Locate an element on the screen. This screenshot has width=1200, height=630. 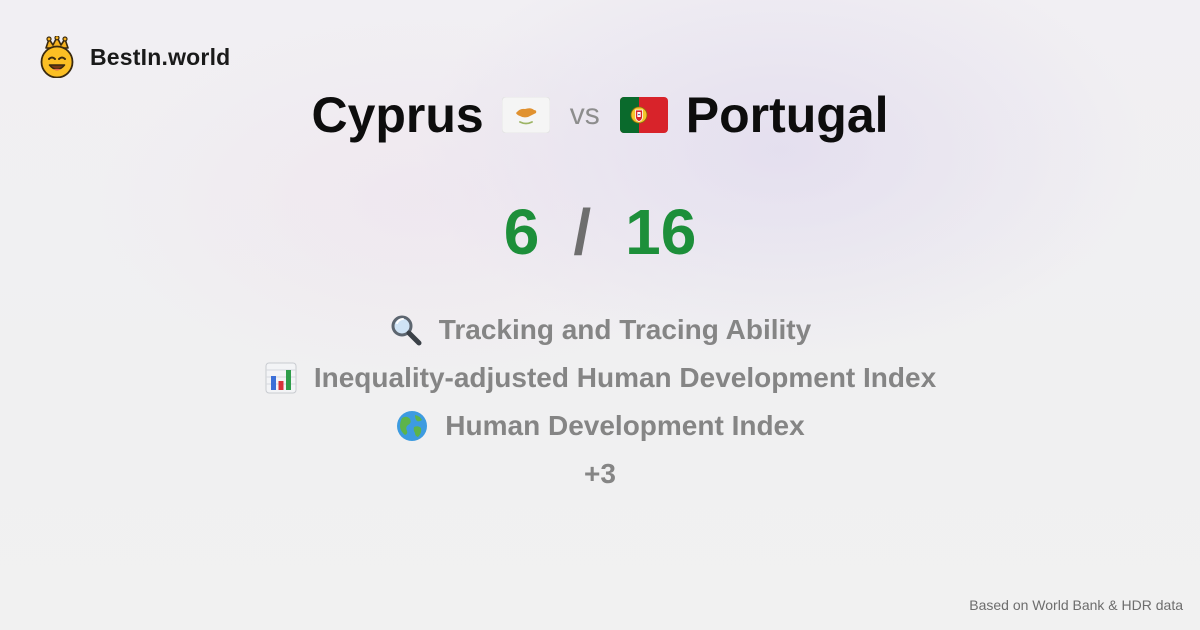
brand-logo: BestIn.world is located at coordinates (134, 57).